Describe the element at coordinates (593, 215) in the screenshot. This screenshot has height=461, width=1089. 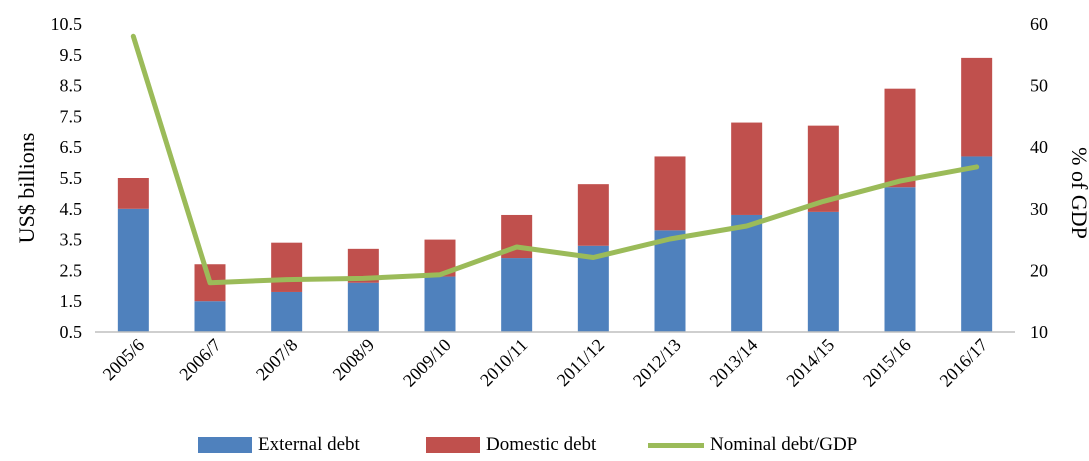
I see `bar-domestic-2011/12` at that location.